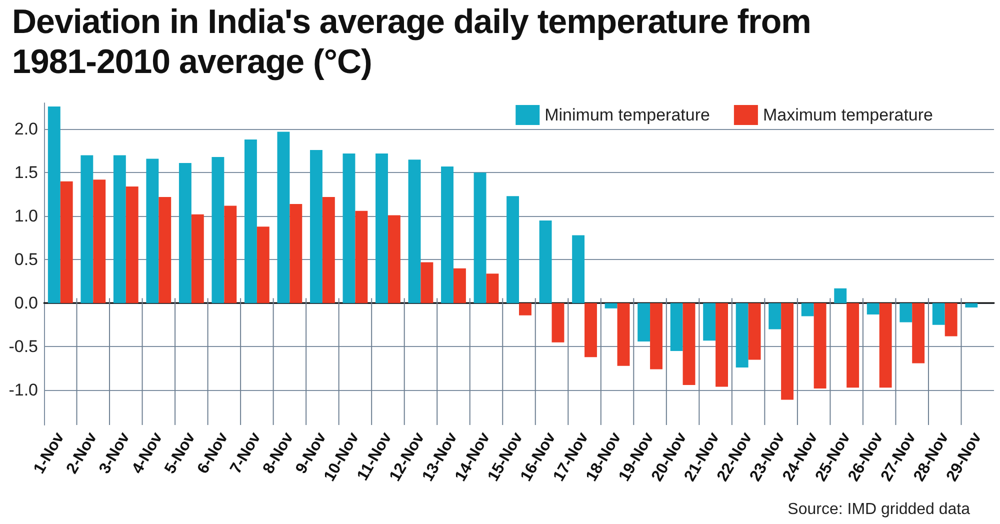  Describe the element at coordinates (26, 216) in the screenshot. I see `y-tick-label: 1.0` at that location.